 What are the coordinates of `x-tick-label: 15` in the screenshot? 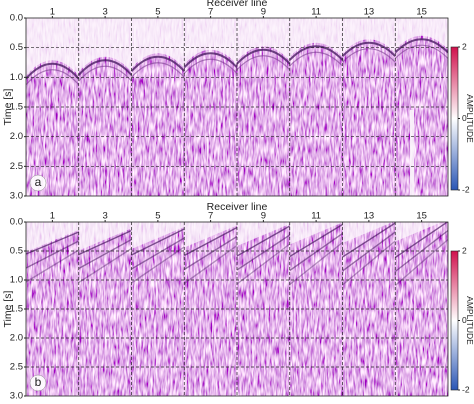 It's located at (421, 12).